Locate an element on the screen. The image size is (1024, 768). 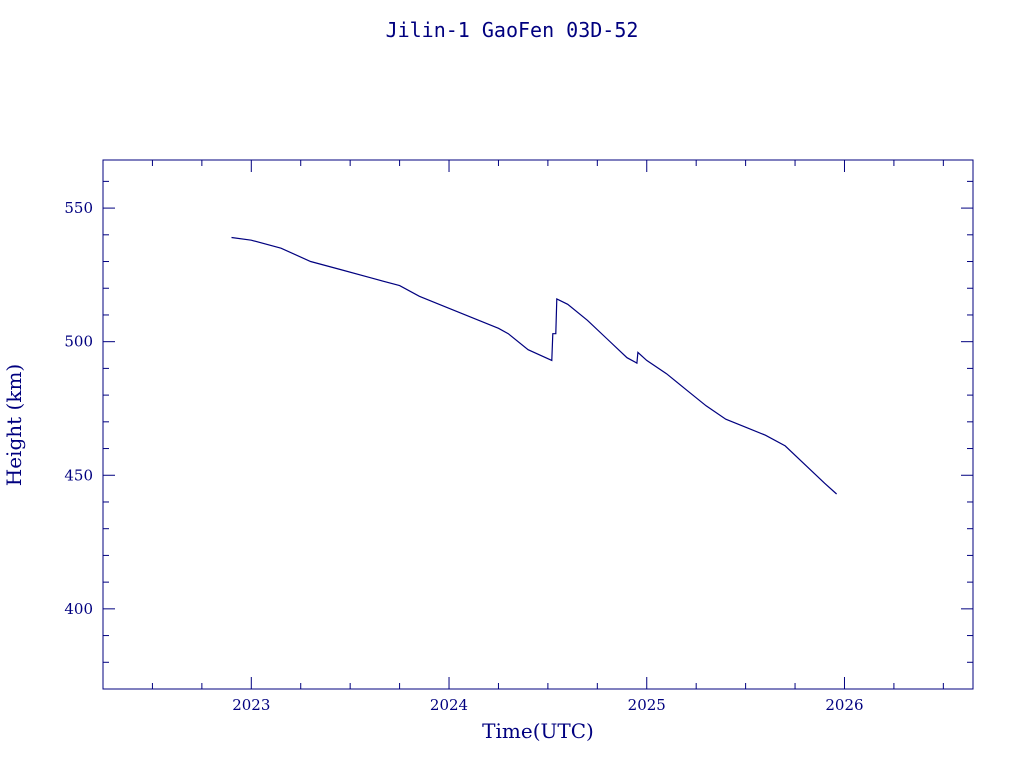
y-axis-label: Height (km) is located at coordinates (14, 425).